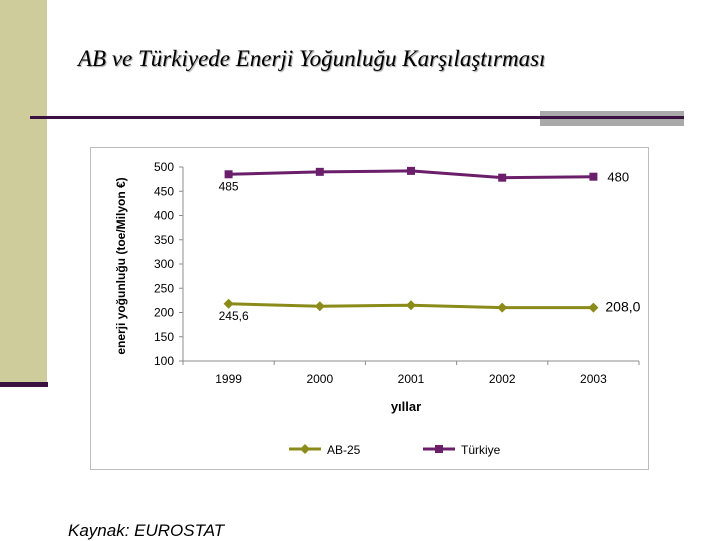  Describe the element at coordinates (612, 117) in the screenshot. I see `title-rule-accent-line` at that location.